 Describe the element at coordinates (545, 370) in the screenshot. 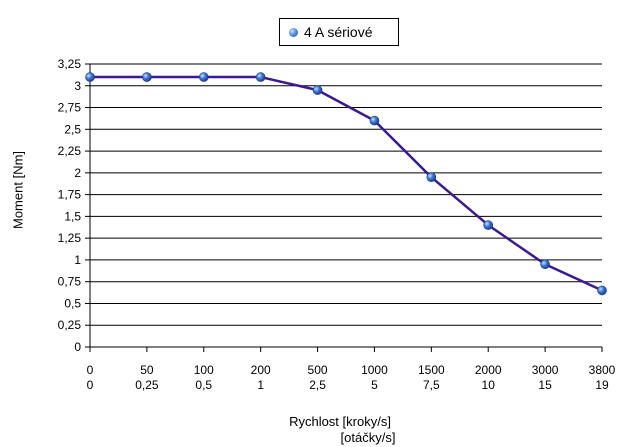

I see `x-tick-label: 3000` at that location.